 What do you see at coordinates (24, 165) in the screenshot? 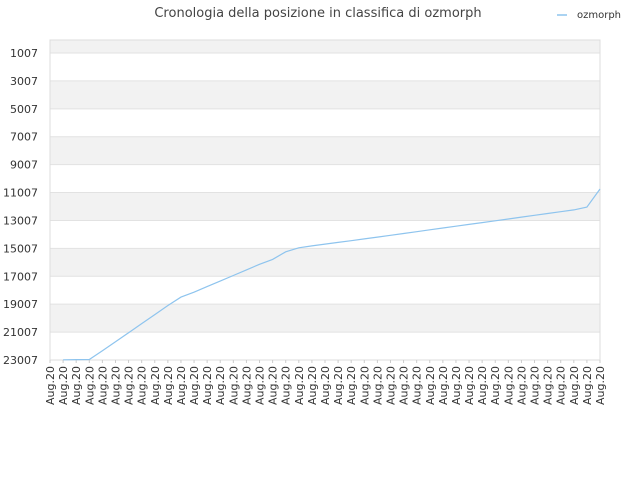
I see `y-tick-label: 9007` at bounding box center [24, 165].